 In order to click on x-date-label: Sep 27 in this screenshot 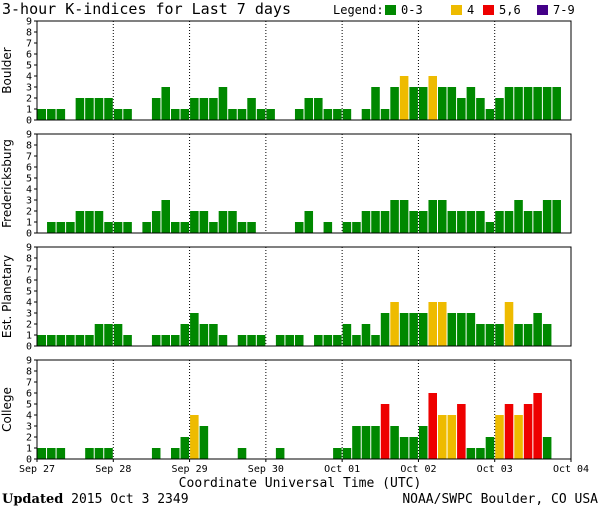, I will do `click(37, 469)`.